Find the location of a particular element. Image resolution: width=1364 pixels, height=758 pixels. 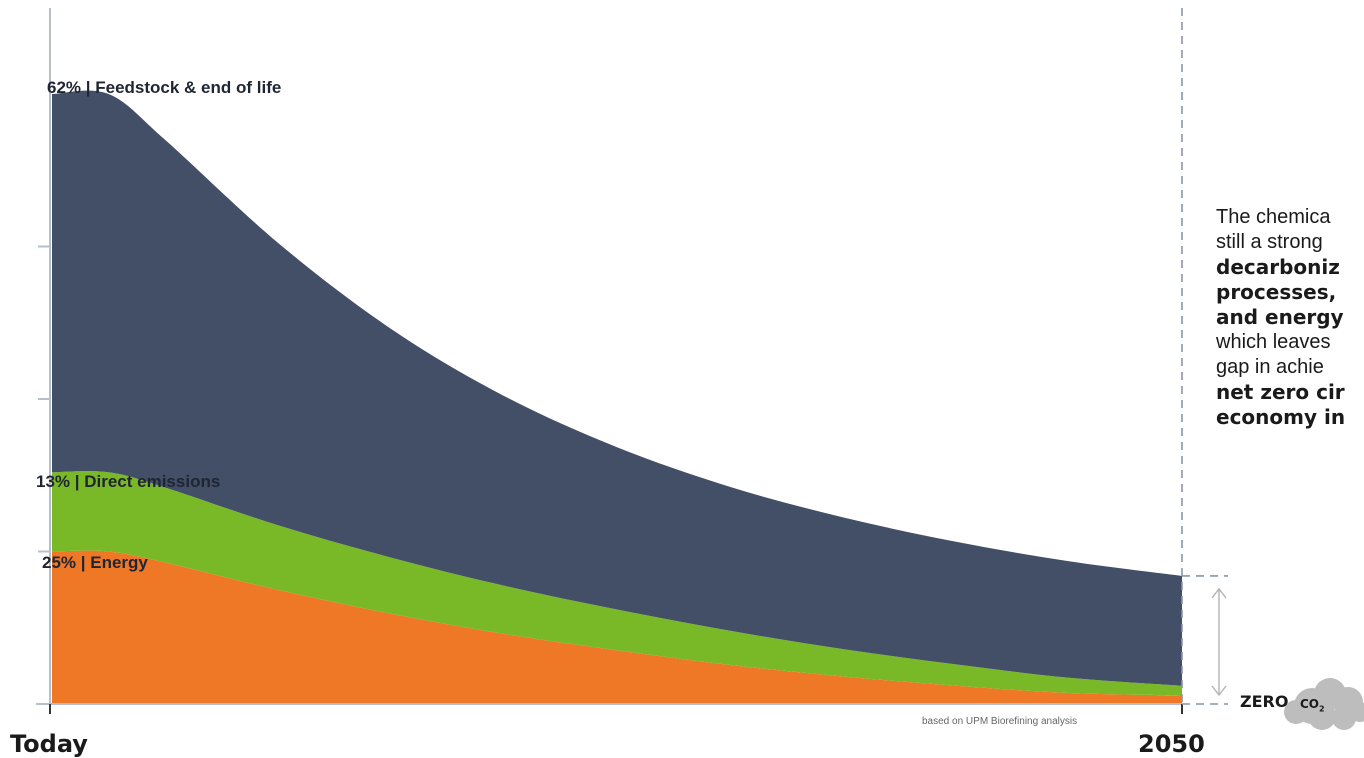

note-line-bold: net zero cir is located at coordinates (1280, 392).